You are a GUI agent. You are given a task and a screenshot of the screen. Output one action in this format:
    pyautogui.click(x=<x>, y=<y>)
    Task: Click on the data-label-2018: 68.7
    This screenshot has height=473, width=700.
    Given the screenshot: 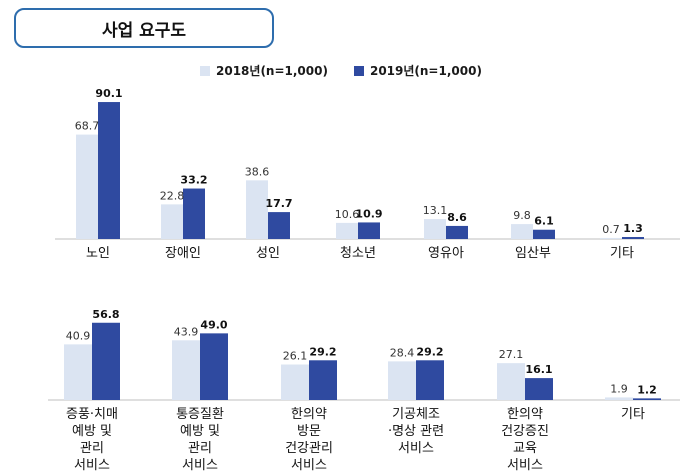 What is the action you would take?
    pyautogui.click(x=87, y=126)
    